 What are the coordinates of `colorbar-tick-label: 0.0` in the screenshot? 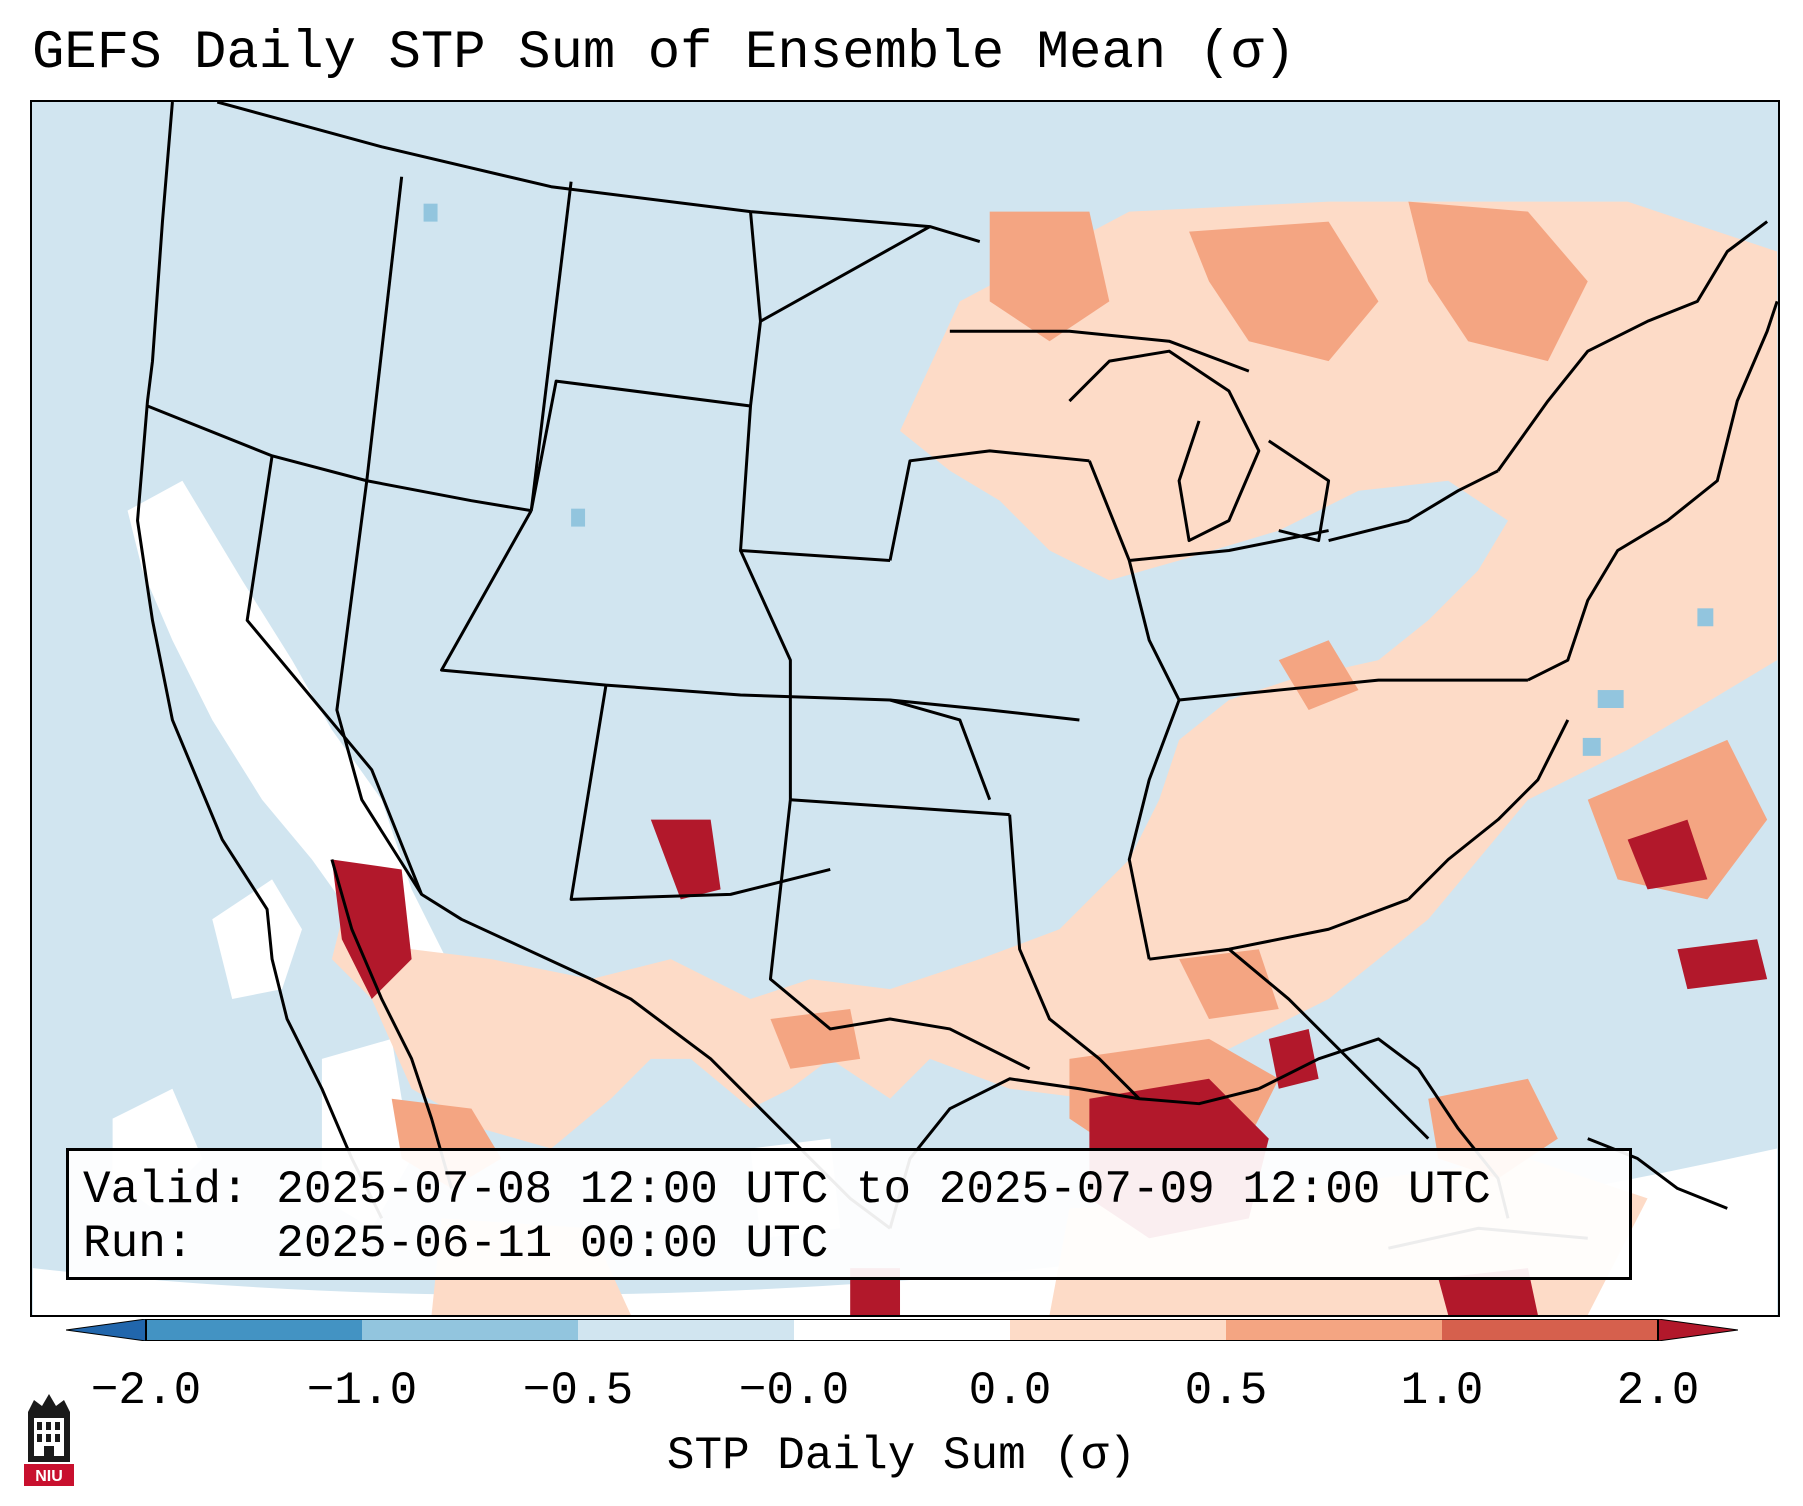 It's located at (1010, 1391).